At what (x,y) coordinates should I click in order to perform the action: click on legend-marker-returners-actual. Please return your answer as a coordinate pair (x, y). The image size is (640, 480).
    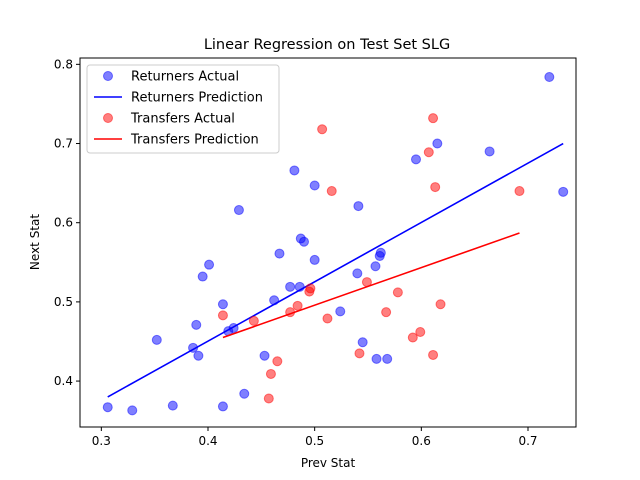
    Looking at the image, I should click on (108, 76).